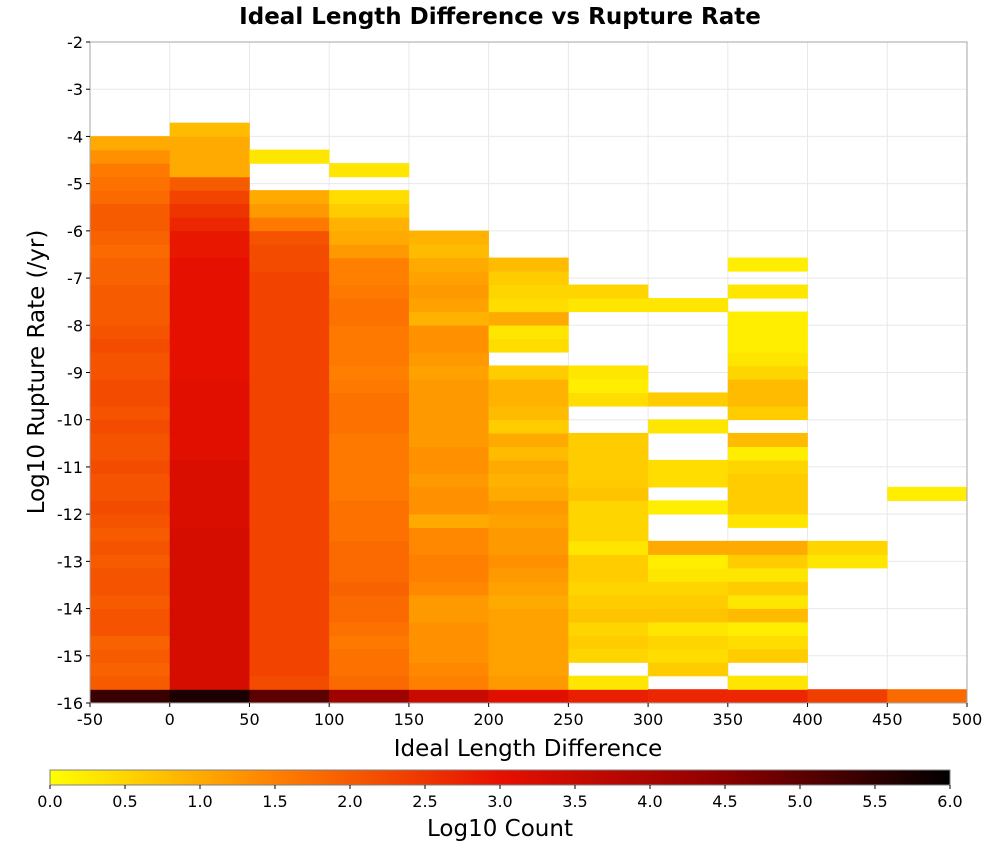 The height and width of the screenshot is (850, 1000). What do you see at coordinates (274, 801) in the screenshot?
I see `colorbar-tick-label: 1.5` at bounding box center [274, 801].